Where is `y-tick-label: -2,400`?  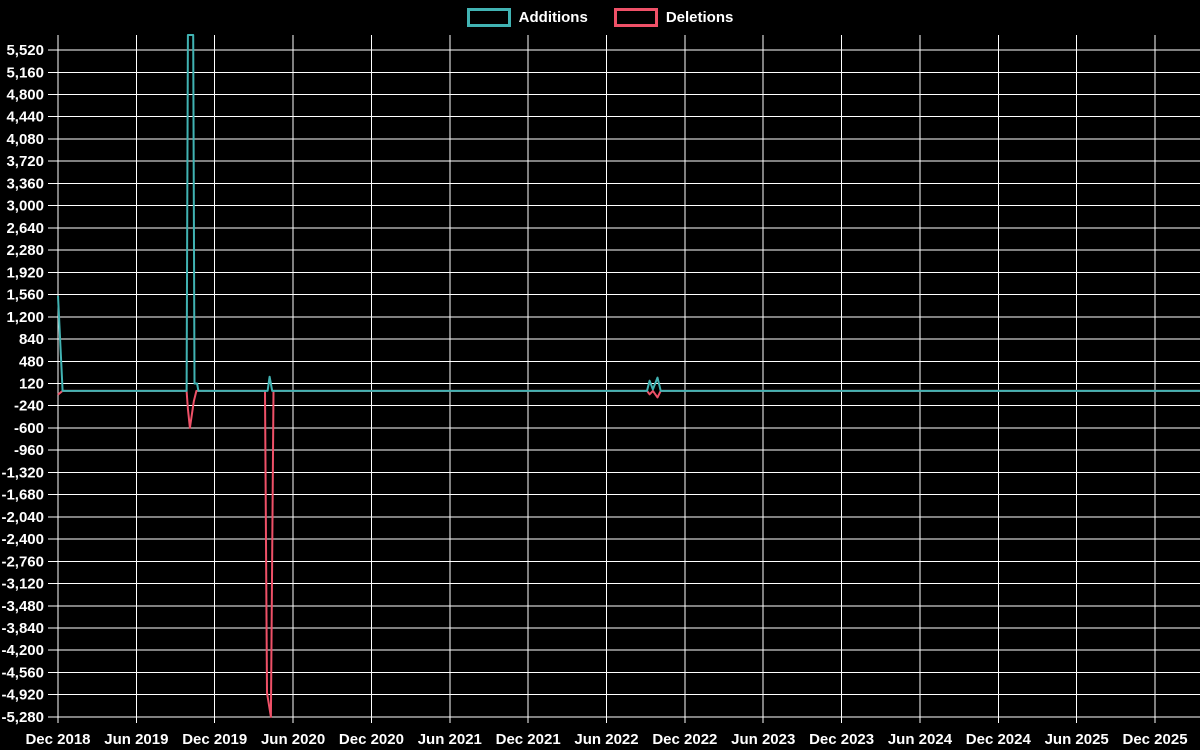 y-tick-label: -2,400 is located at coordinates (22, 539).